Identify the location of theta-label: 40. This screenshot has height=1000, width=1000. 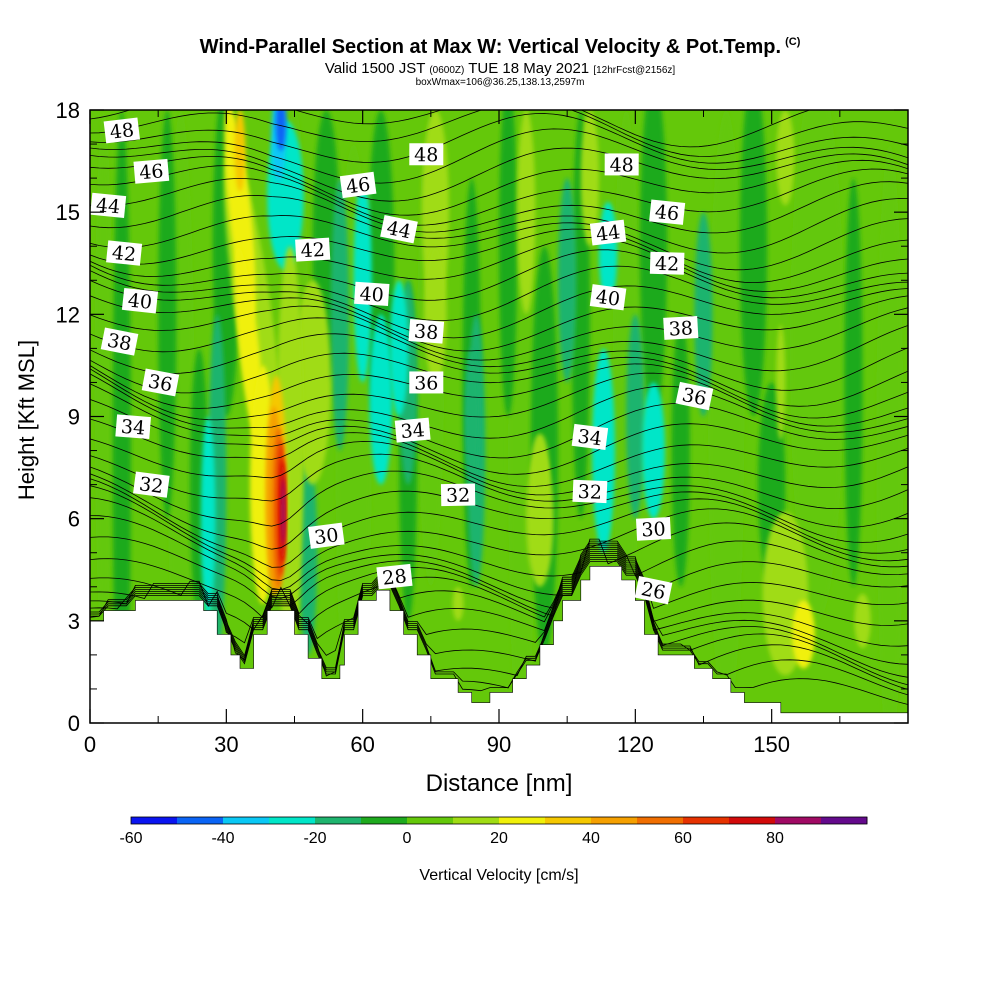
(140, 300).